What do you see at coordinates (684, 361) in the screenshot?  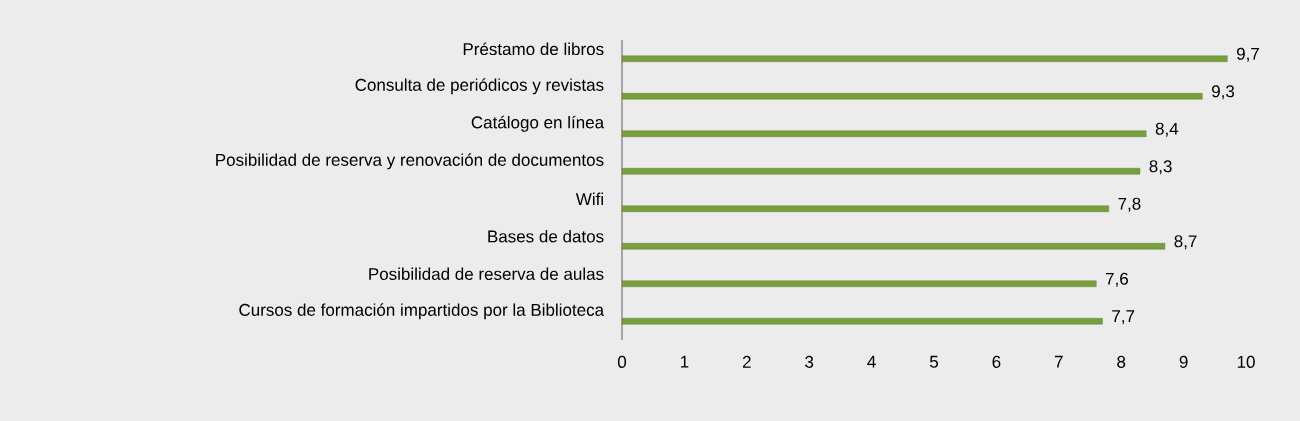 I see `x-tick-label: 1` at bounding box center [684, 361].